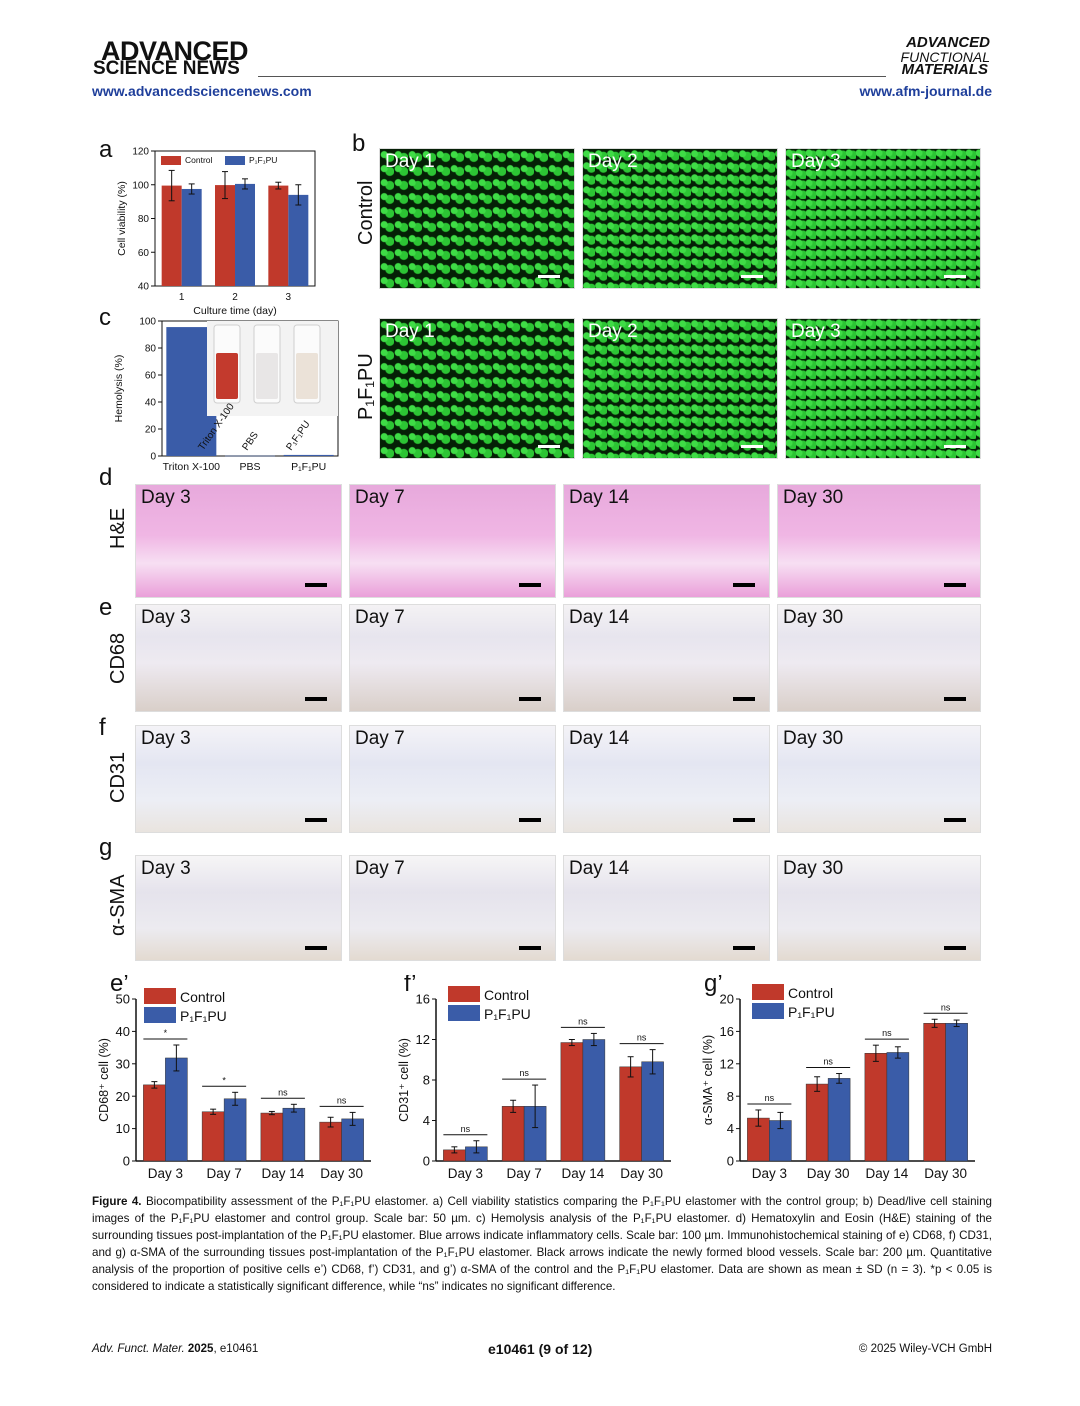  What do you see at coordinates (106, 149) in the screenshot?
I see `panel-letter-a: a` at bounding box center [106, 149].